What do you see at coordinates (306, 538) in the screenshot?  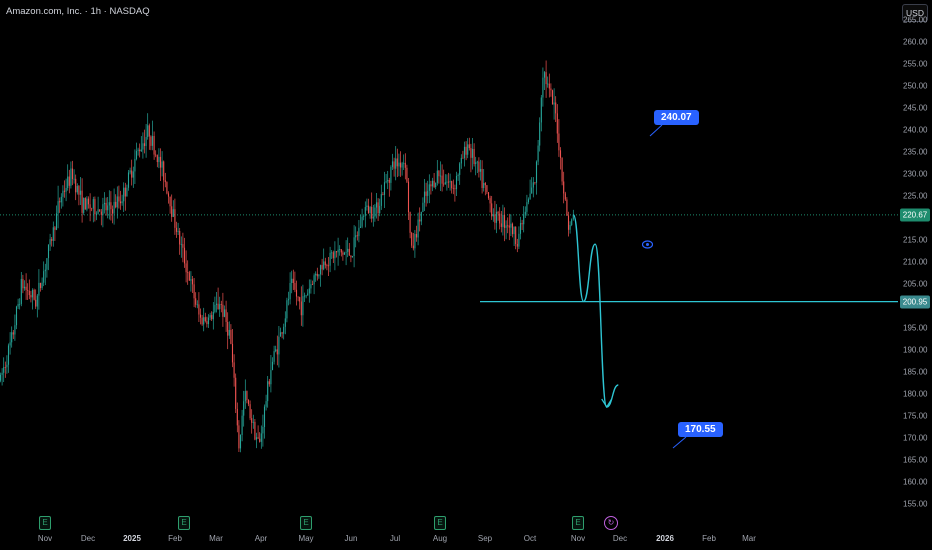 I see `time-tick: May` at bounding box center [306, 538].